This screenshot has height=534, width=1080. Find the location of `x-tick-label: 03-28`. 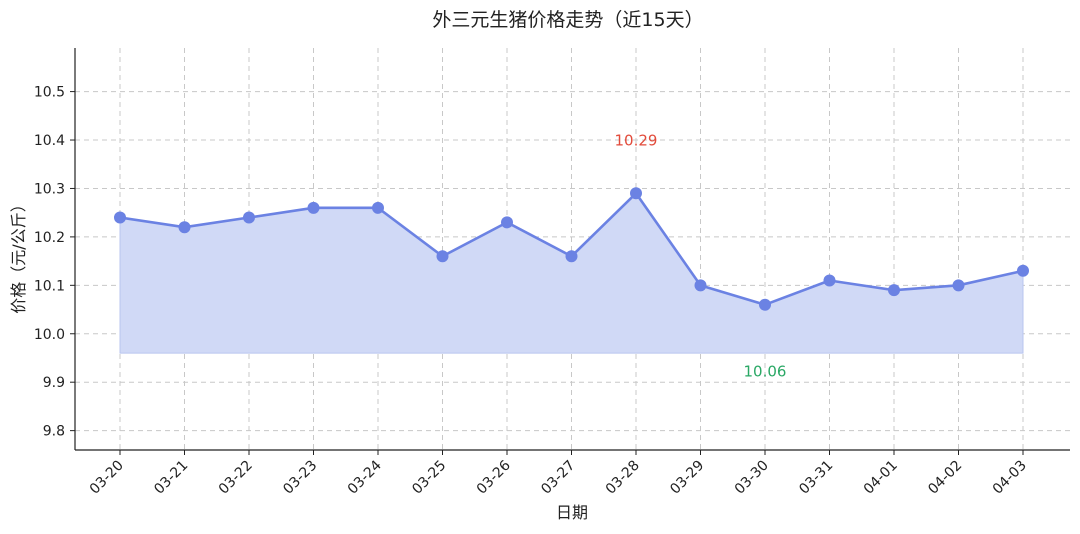

x-tick-label: 03-28 is located at coordinates (623, 478).